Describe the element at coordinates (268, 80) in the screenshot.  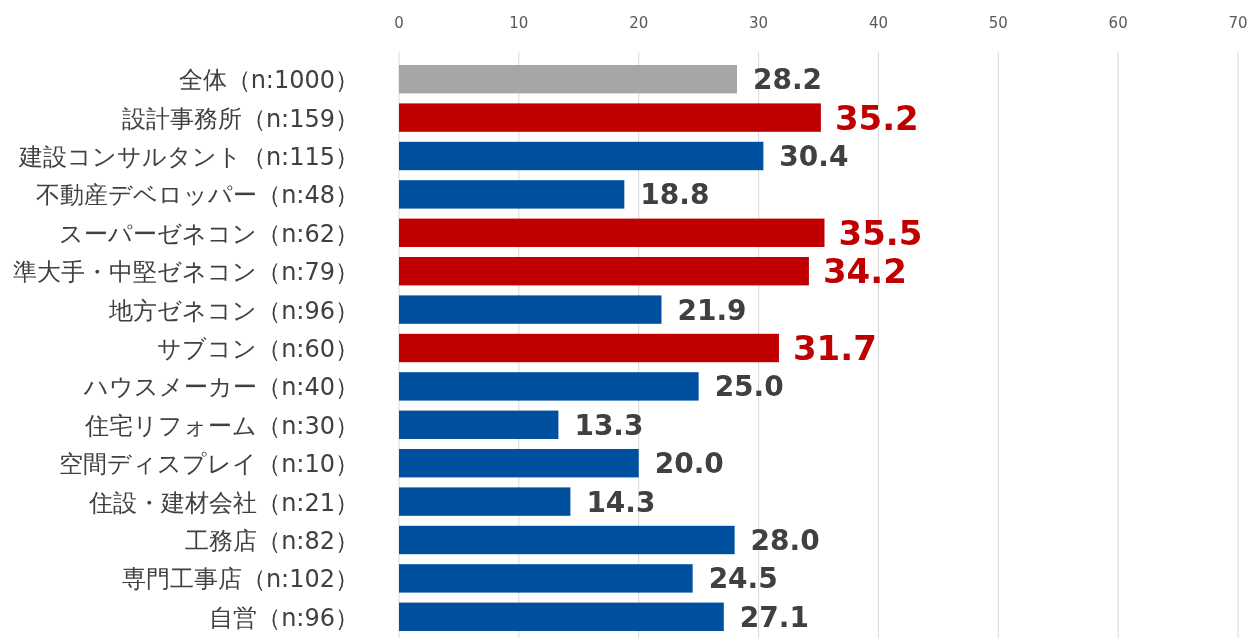
I see `y-tick-label: 全体（n:1000）` at that location.